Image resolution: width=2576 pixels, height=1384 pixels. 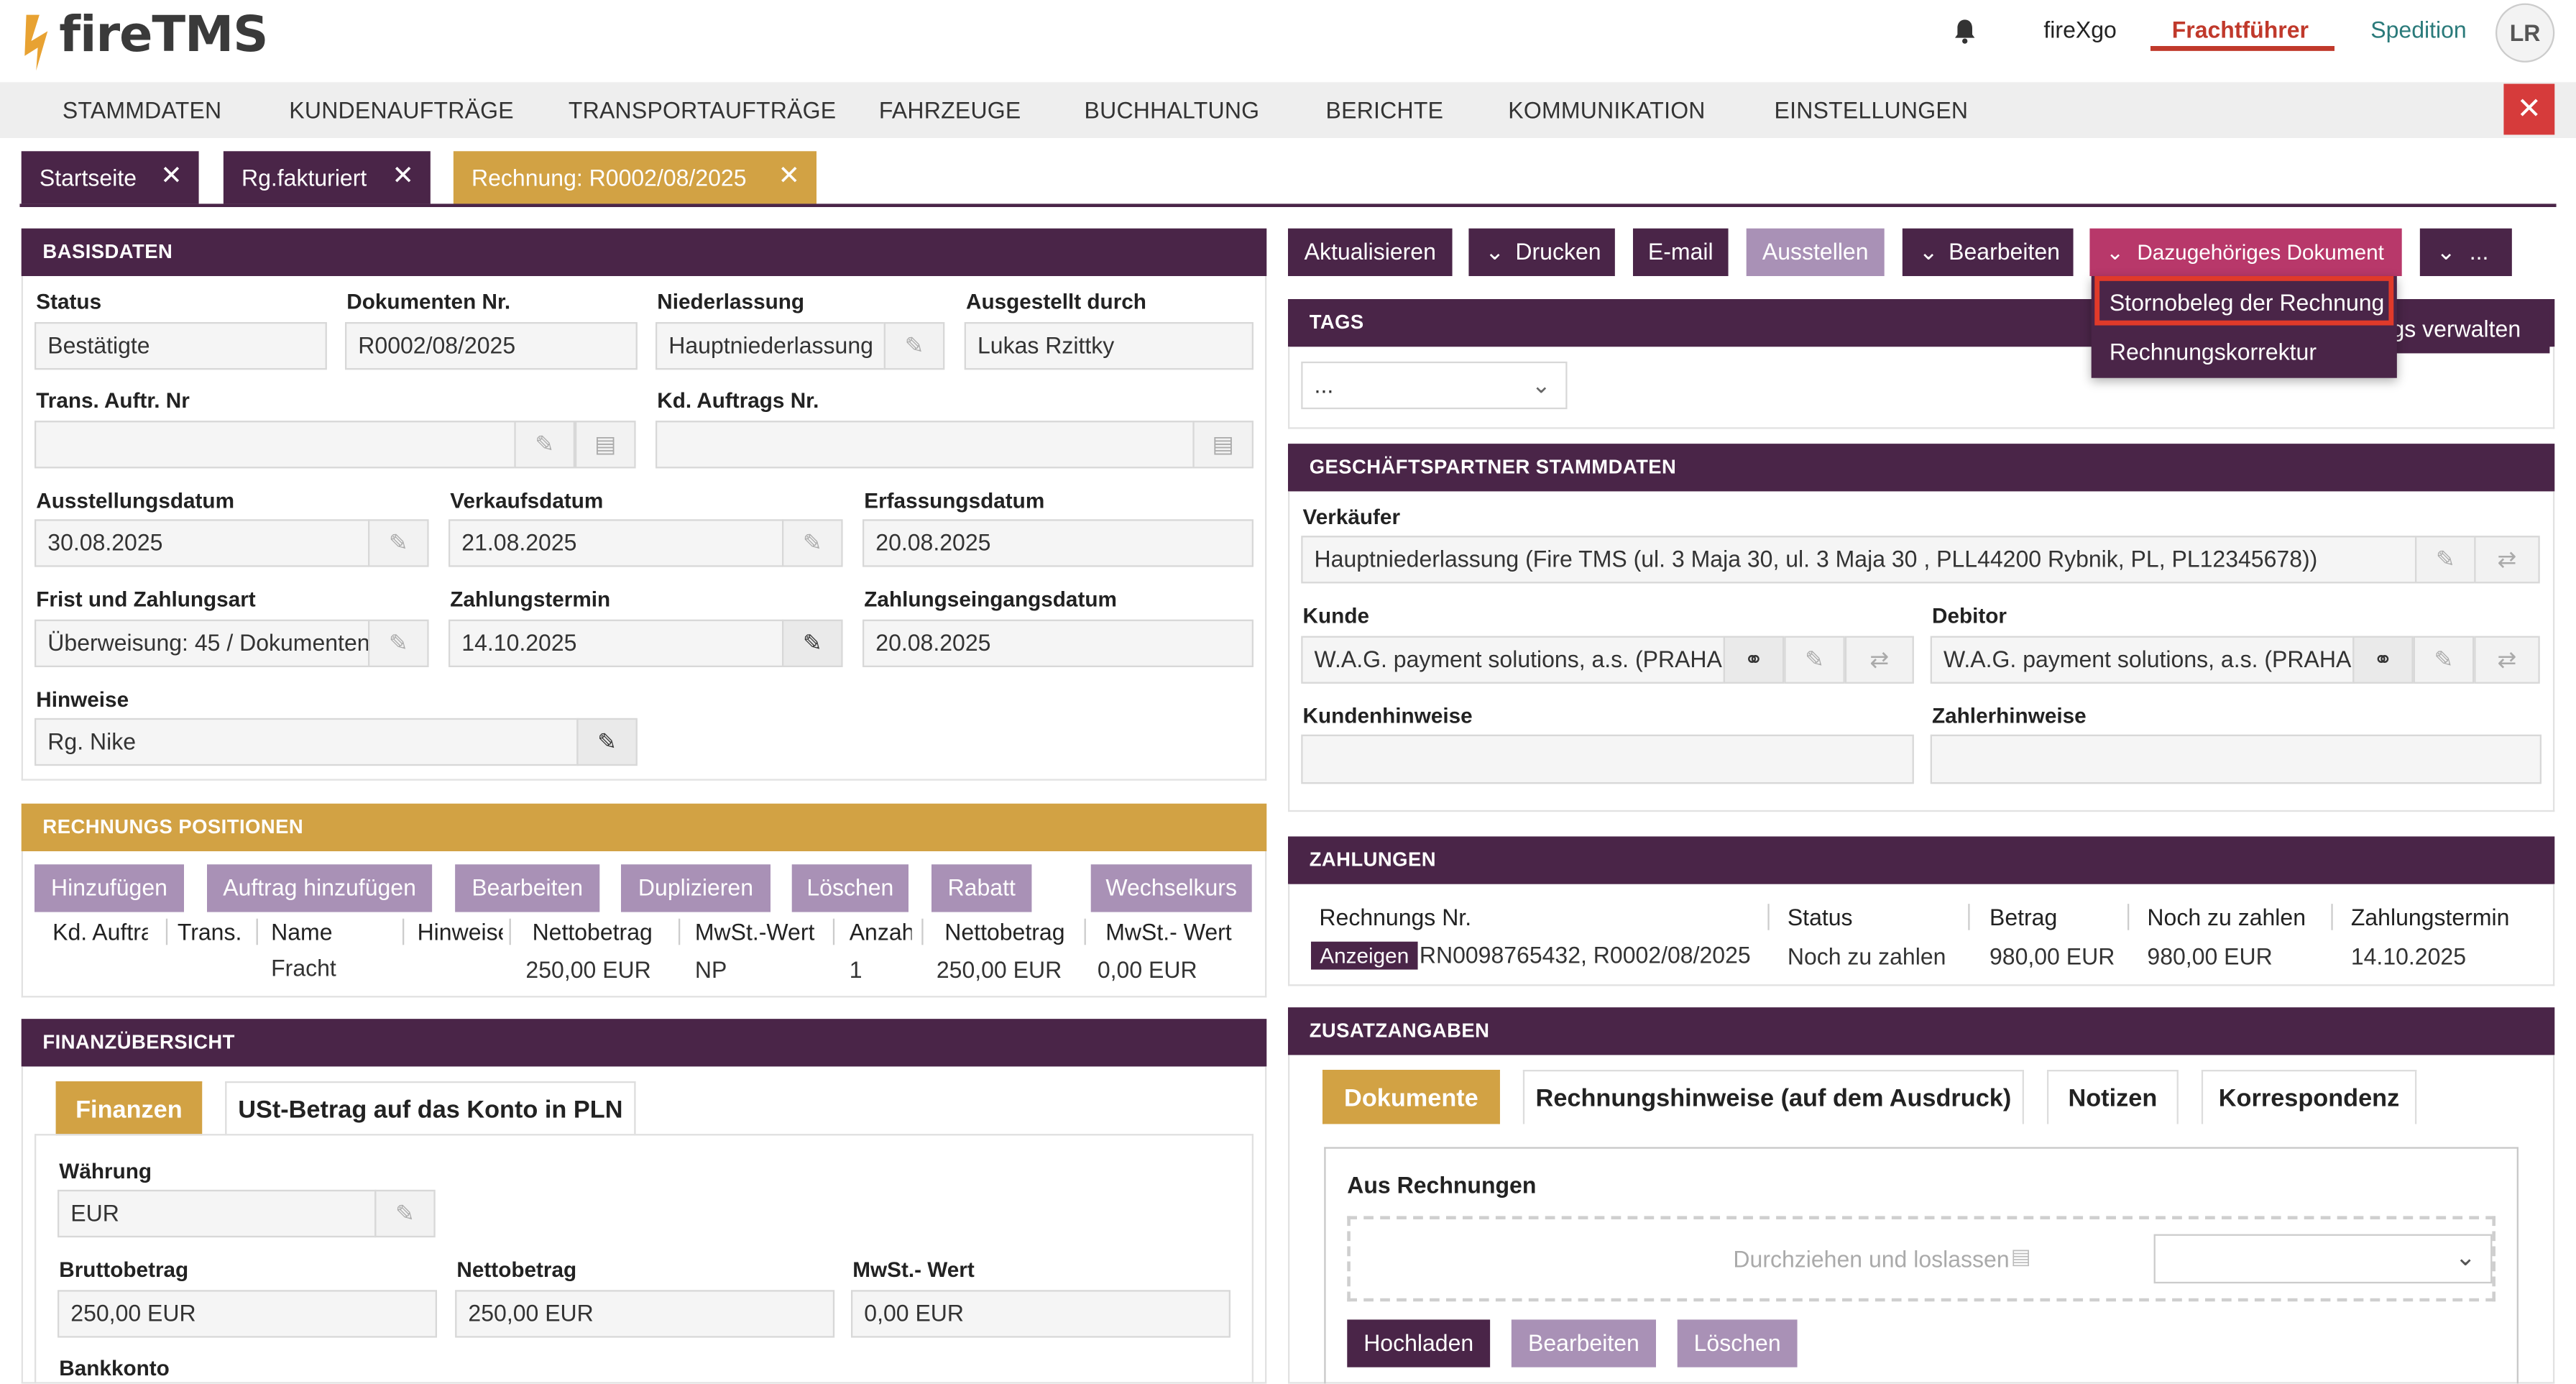 What do you see at coordinates (2445, 560) in the screenshot?
I see `edit-verkaeufer-button: ✎` at bounding box center [2445, 560].